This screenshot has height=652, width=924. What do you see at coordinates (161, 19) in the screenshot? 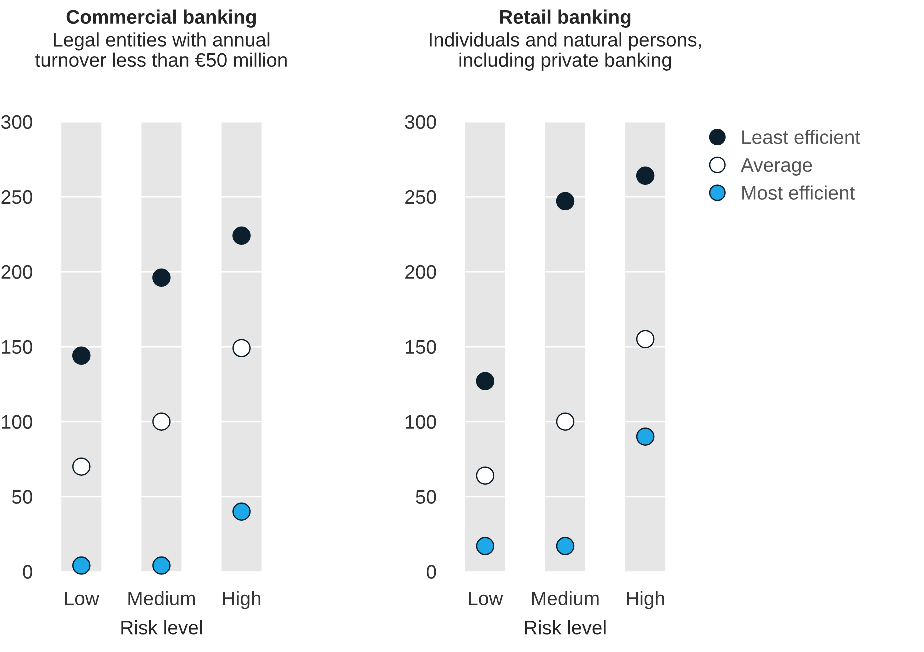
I see `chart-title: Commercial banking` at bounding box center [161, 19].